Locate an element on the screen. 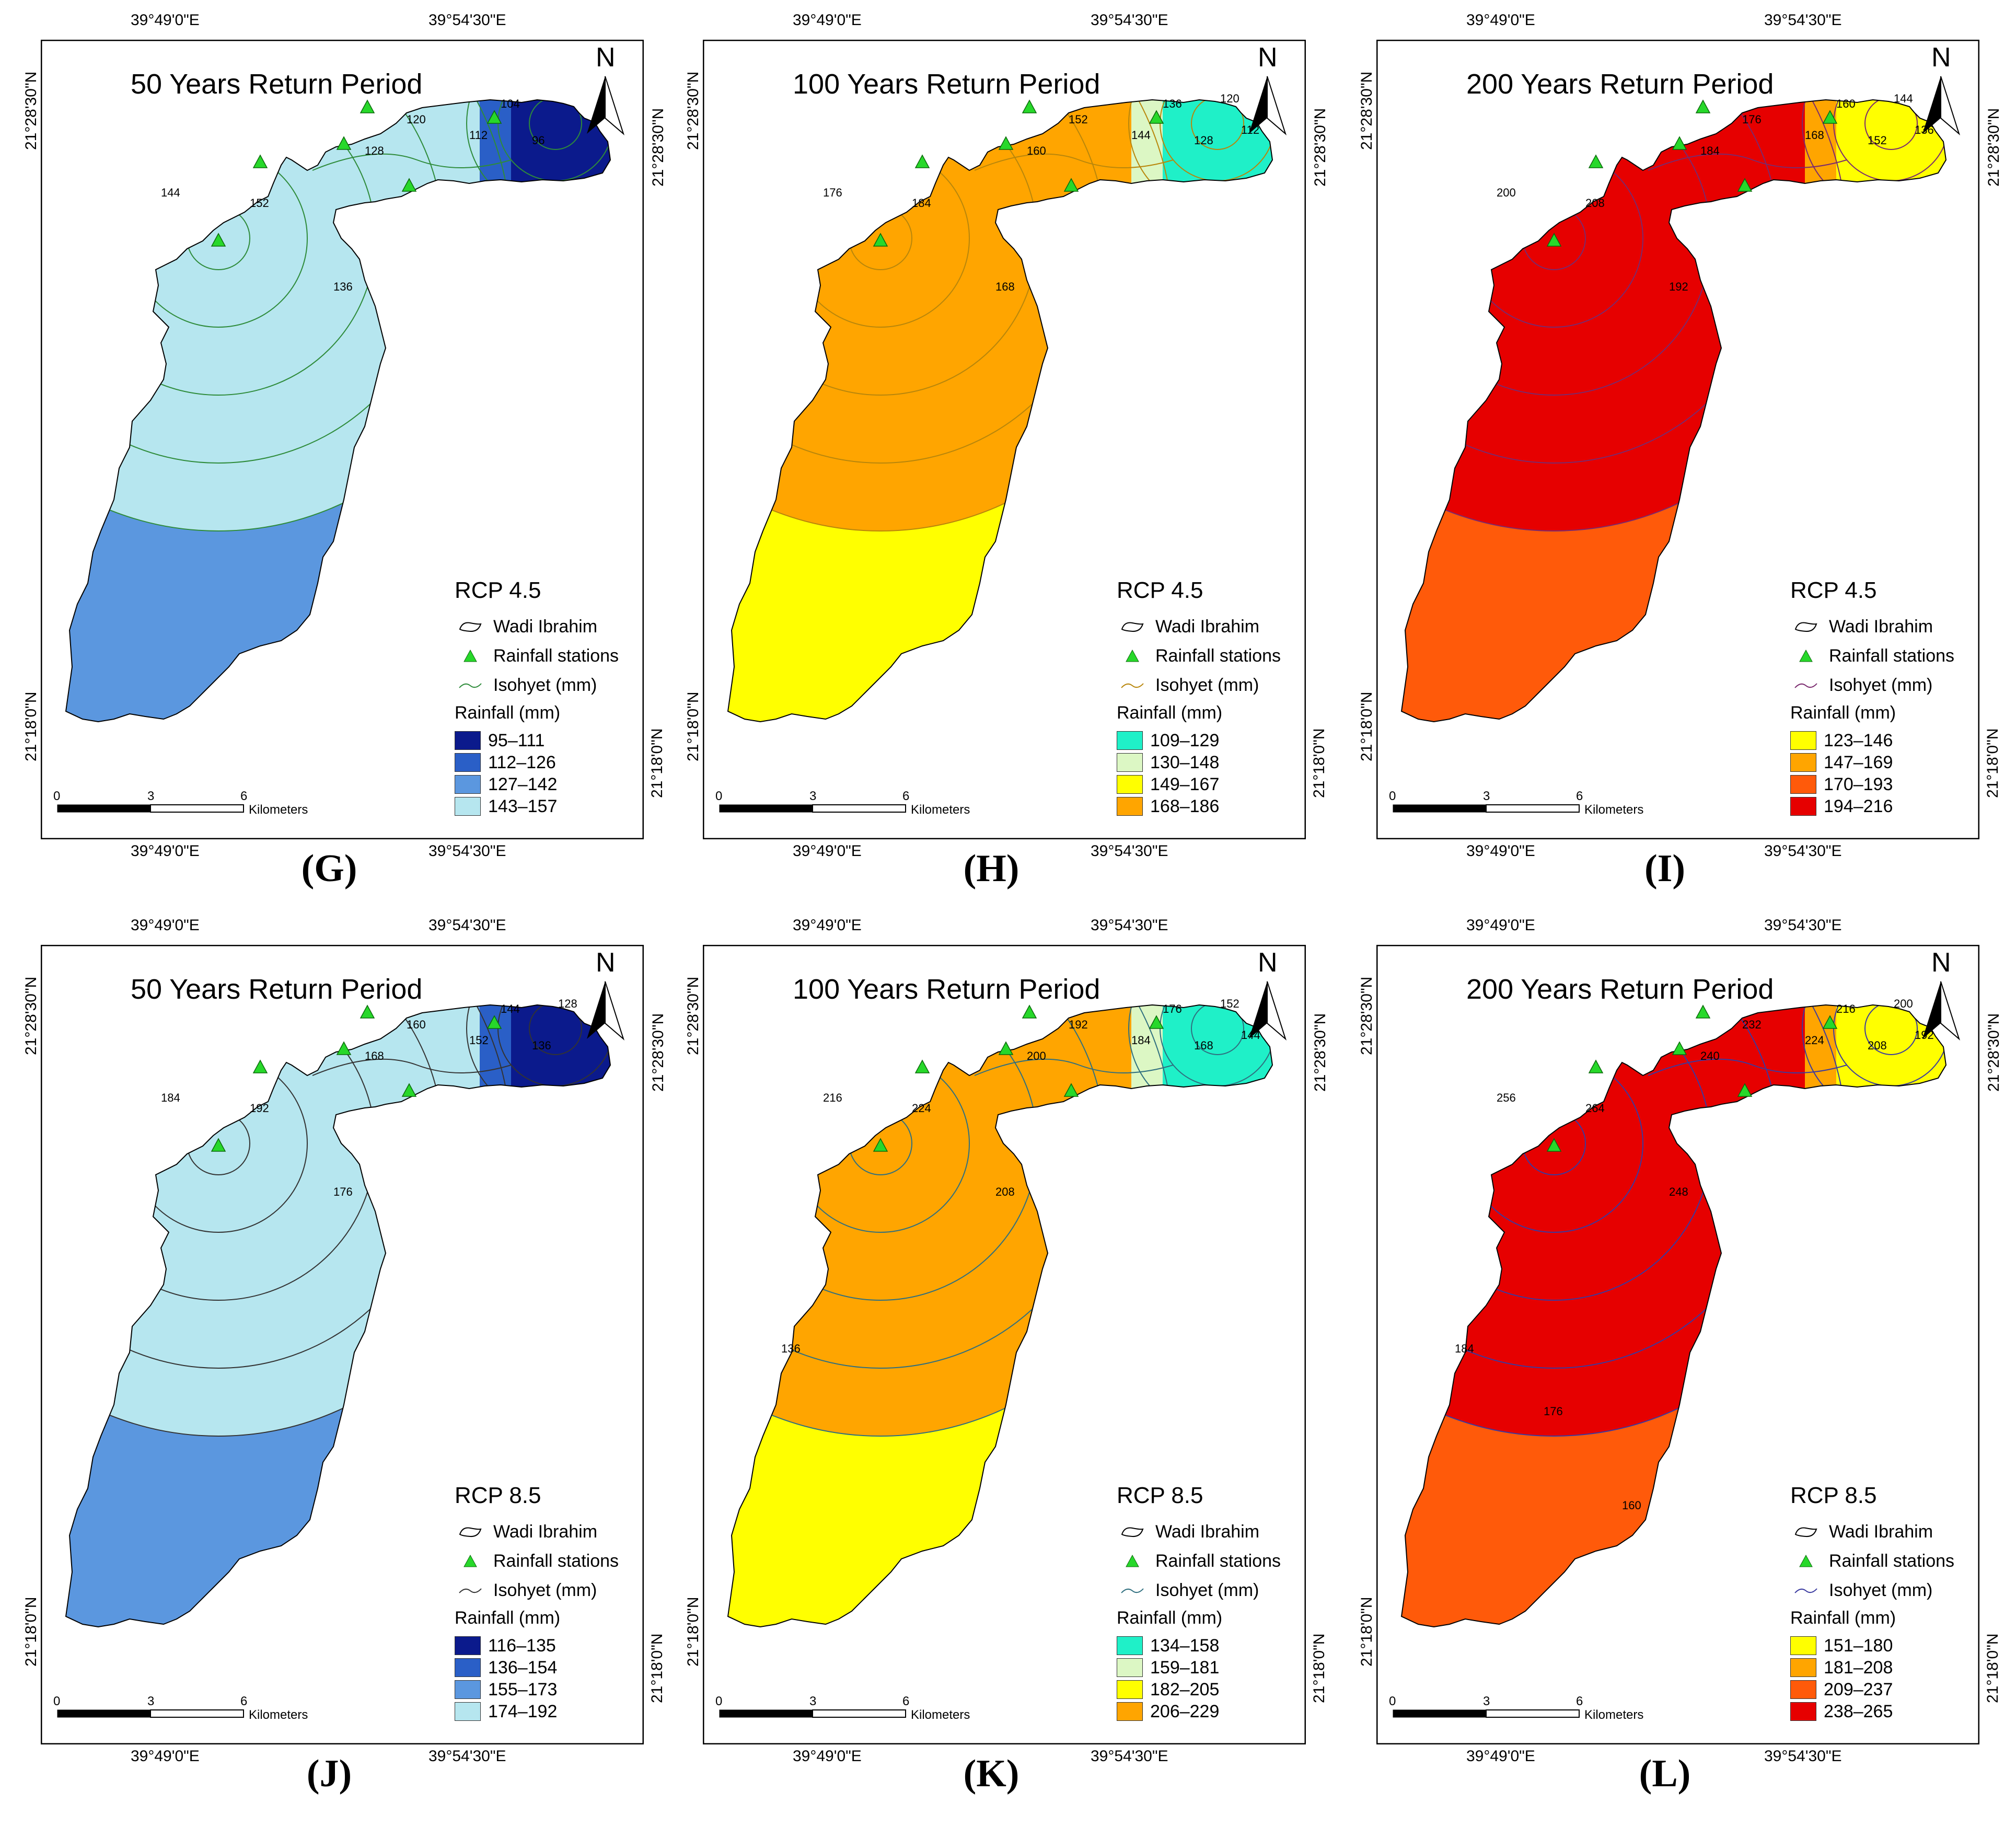 The width and height of the screenshot is (2016, 1827). scale-unit-label: Kilometers is located at coordinates (1614, 810).